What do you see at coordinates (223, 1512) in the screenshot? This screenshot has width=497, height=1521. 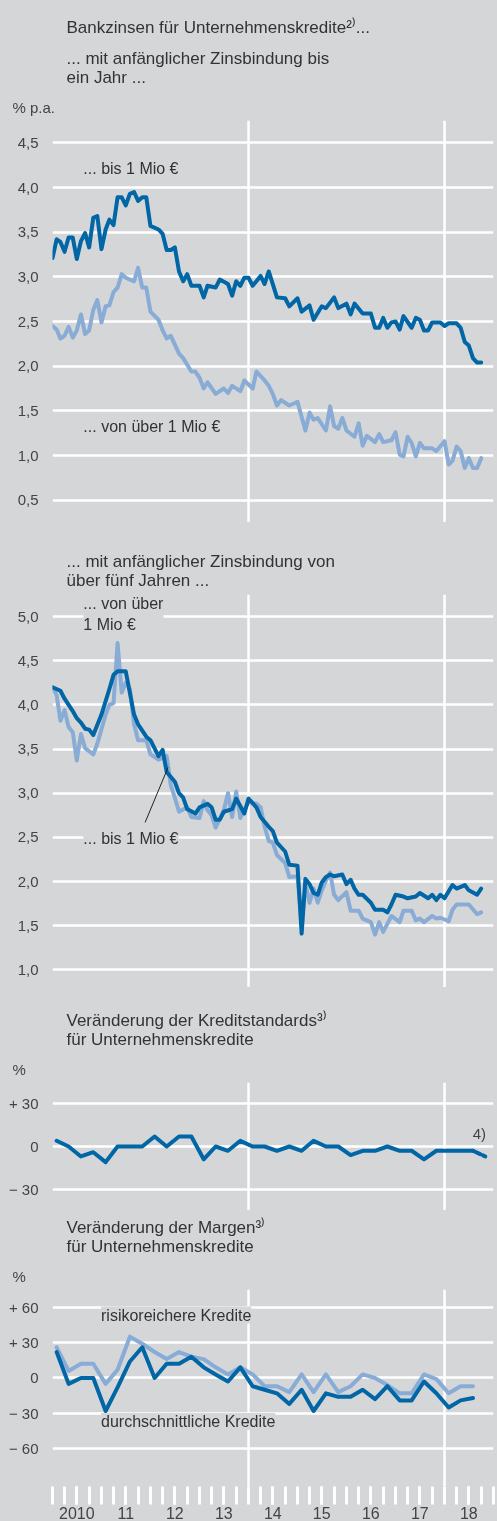 I see `x-tick-label: 13` at bounding box center [223, 1512].